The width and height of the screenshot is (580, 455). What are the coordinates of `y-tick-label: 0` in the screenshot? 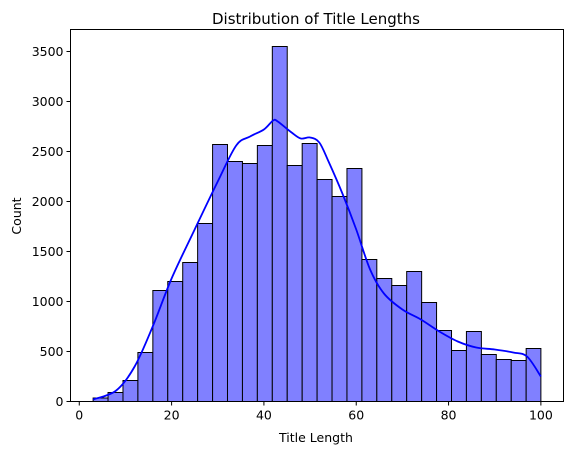 It's located at (60, 401).